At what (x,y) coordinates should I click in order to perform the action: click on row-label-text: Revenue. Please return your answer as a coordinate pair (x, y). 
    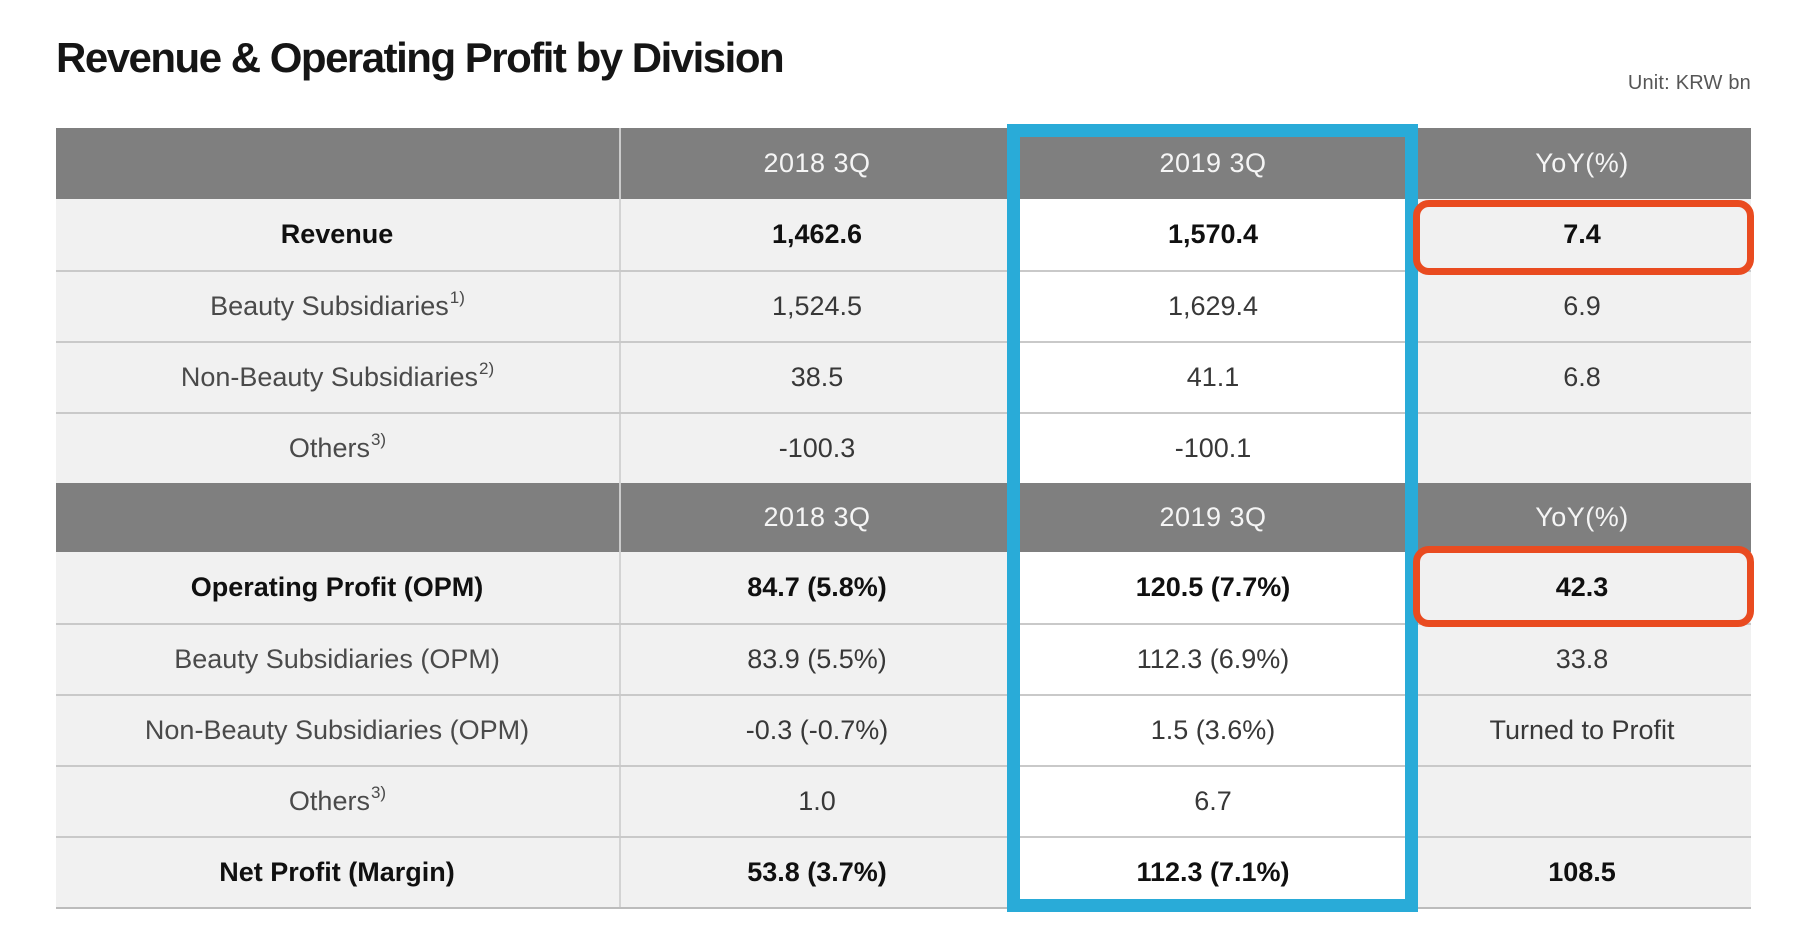
    Looking at the image, I should click on (337, 234).